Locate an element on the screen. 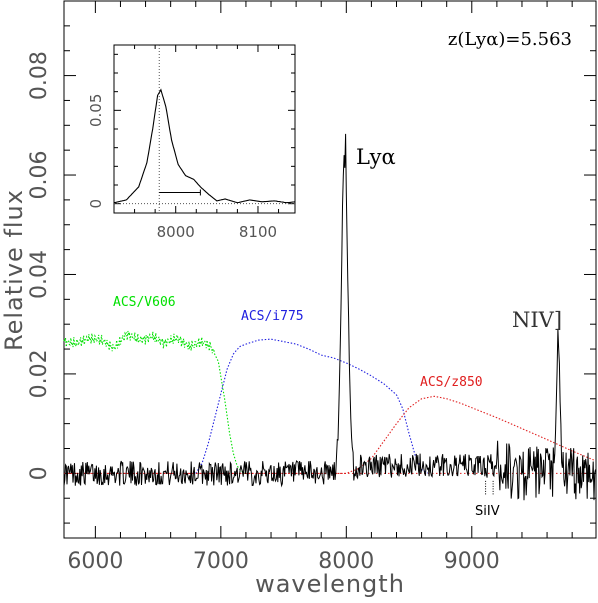  redshift-annotation: z(Lyα)=5.563 is located at coordinates (510, 39).